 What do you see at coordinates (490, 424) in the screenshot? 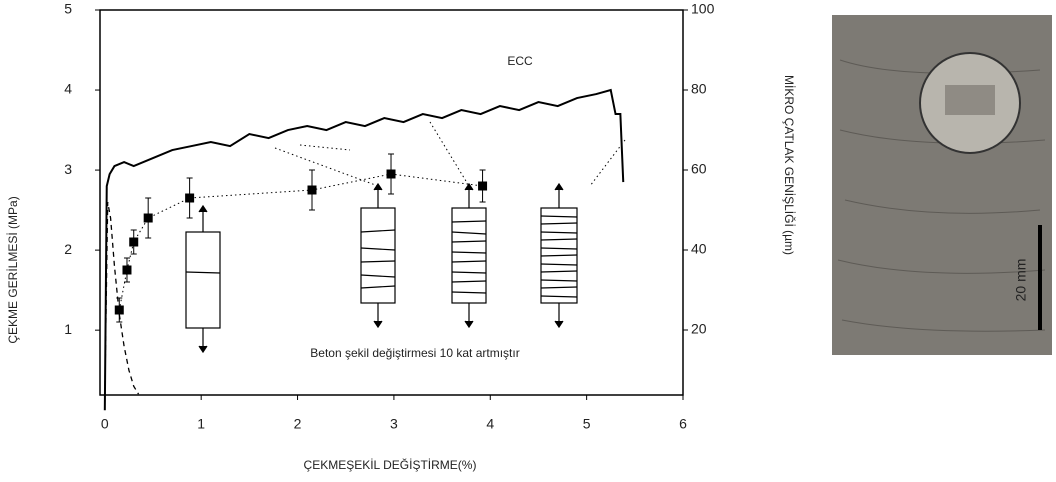
I see `x-tick-label: 4` at bounding box center [490, 424].